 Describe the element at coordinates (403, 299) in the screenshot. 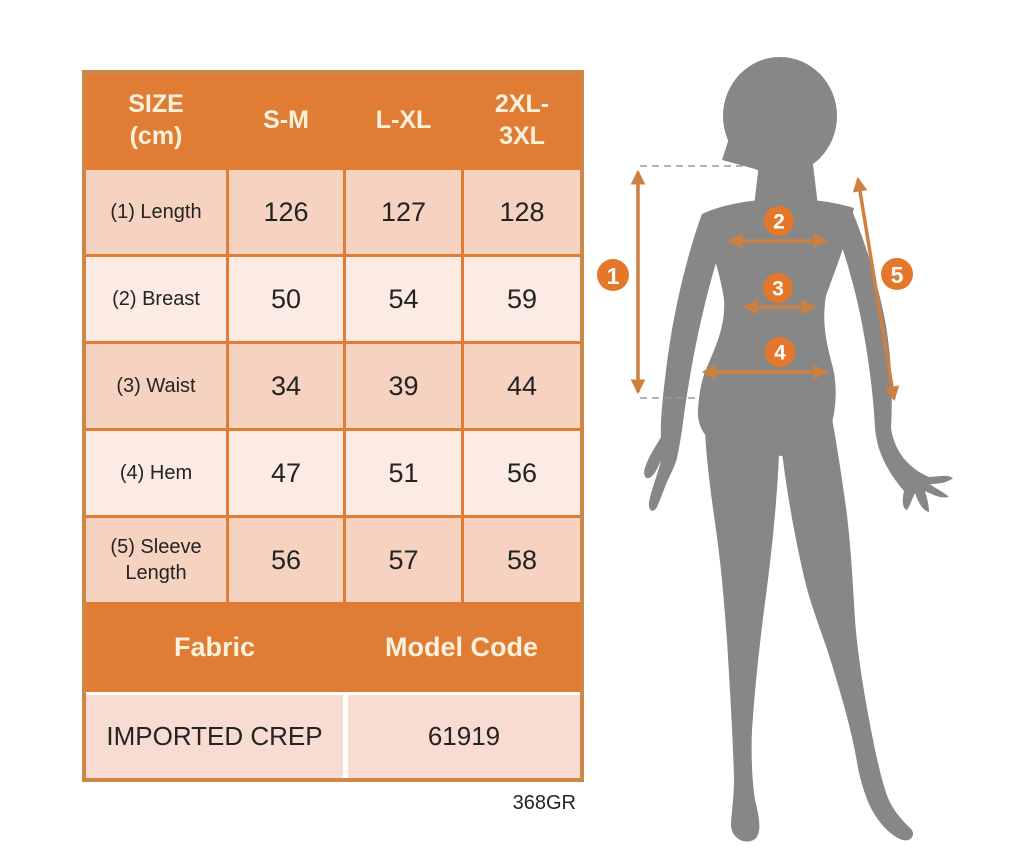

I see `value-breast-lxl: 54` at that location.